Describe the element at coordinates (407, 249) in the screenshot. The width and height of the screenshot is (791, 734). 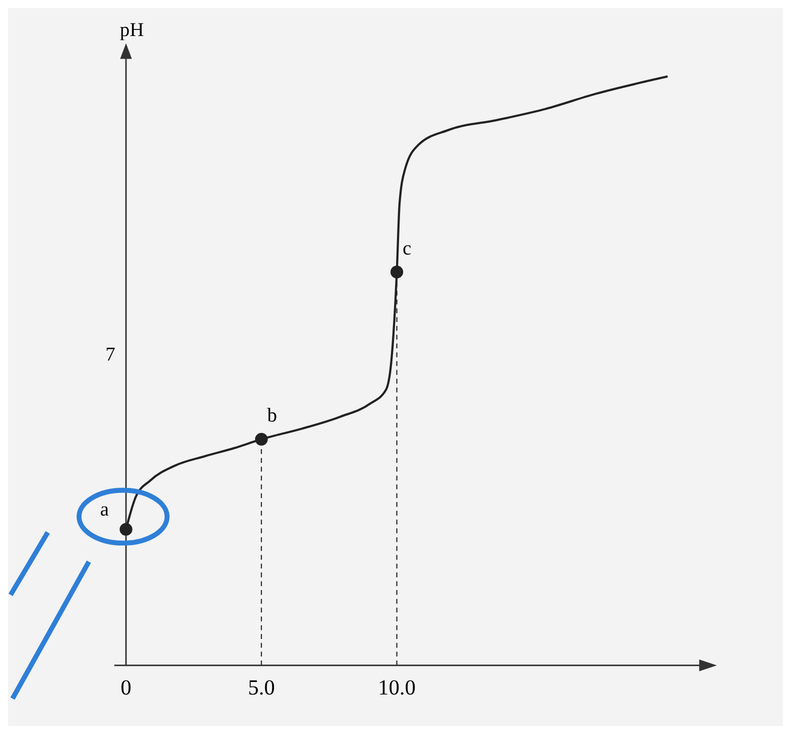
I see `annotation: c` at that location.